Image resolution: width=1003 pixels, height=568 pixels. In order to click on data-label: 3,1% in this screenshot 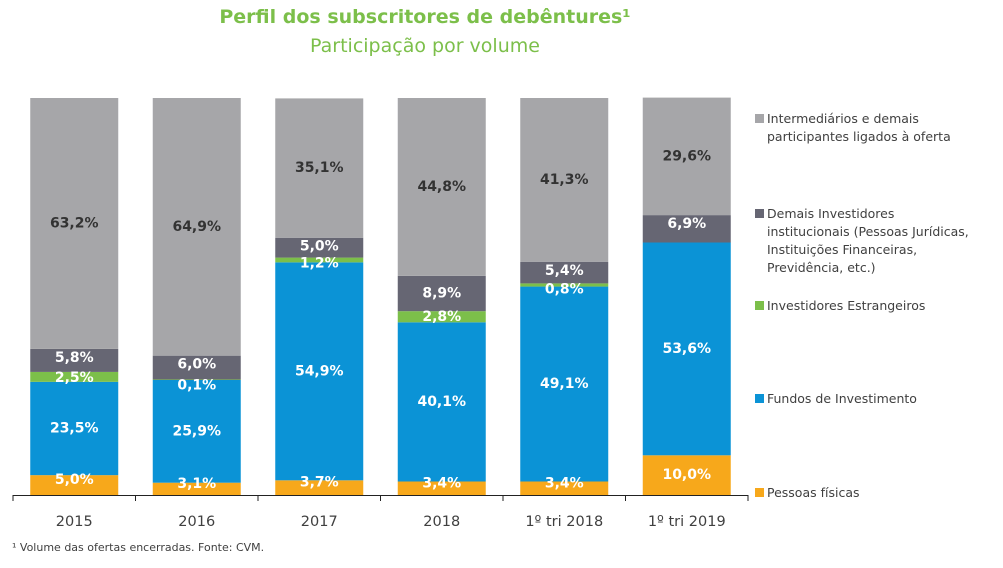, I will do `click(196, 484)`.